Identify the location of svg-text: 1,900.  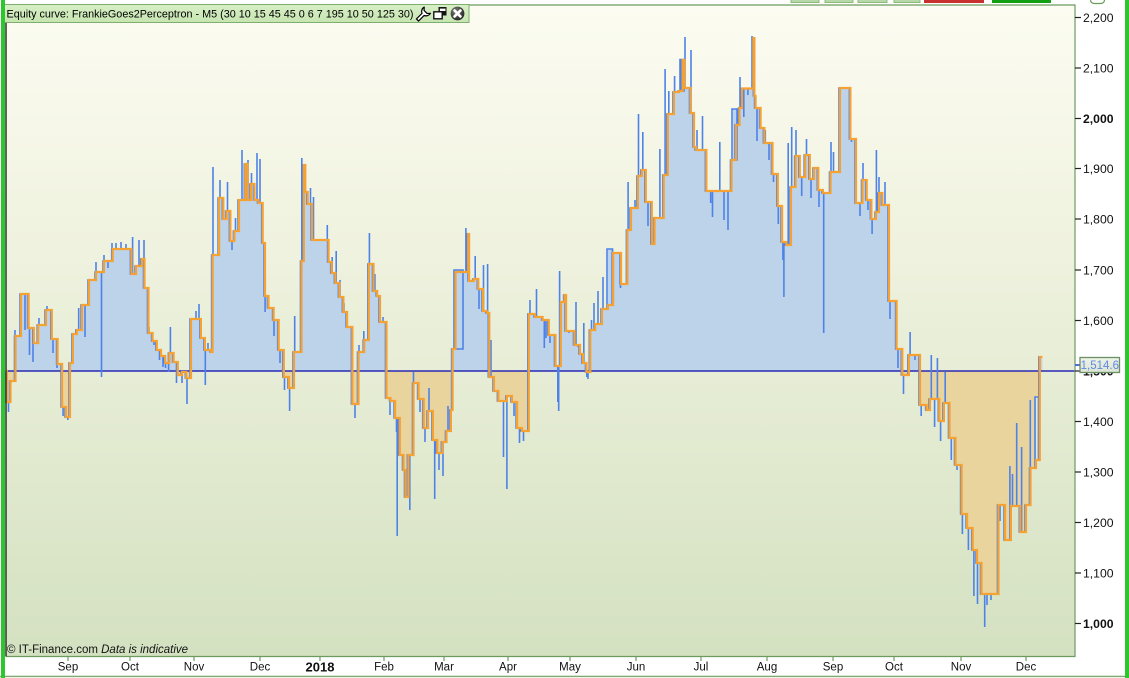
(1098, 169).